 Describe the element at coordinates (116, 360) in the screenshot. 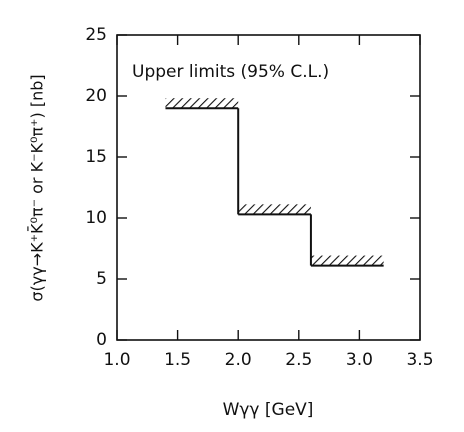

I see `x-tick-label: 1.0` at that location.